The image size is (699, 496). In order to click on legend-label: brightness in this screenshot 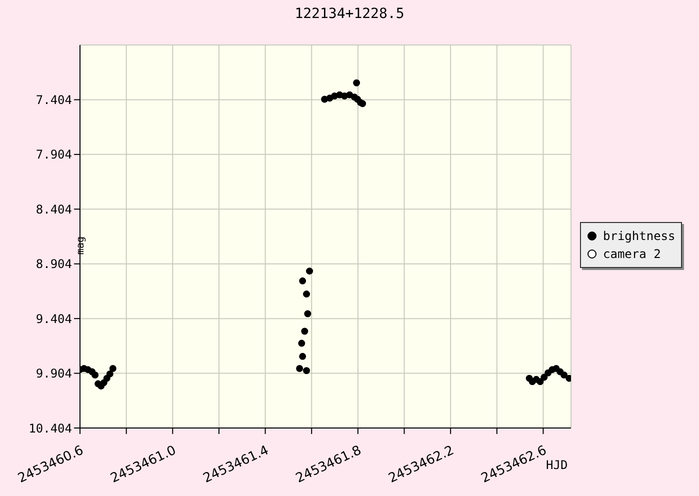, I will do `click(639, 236)`.